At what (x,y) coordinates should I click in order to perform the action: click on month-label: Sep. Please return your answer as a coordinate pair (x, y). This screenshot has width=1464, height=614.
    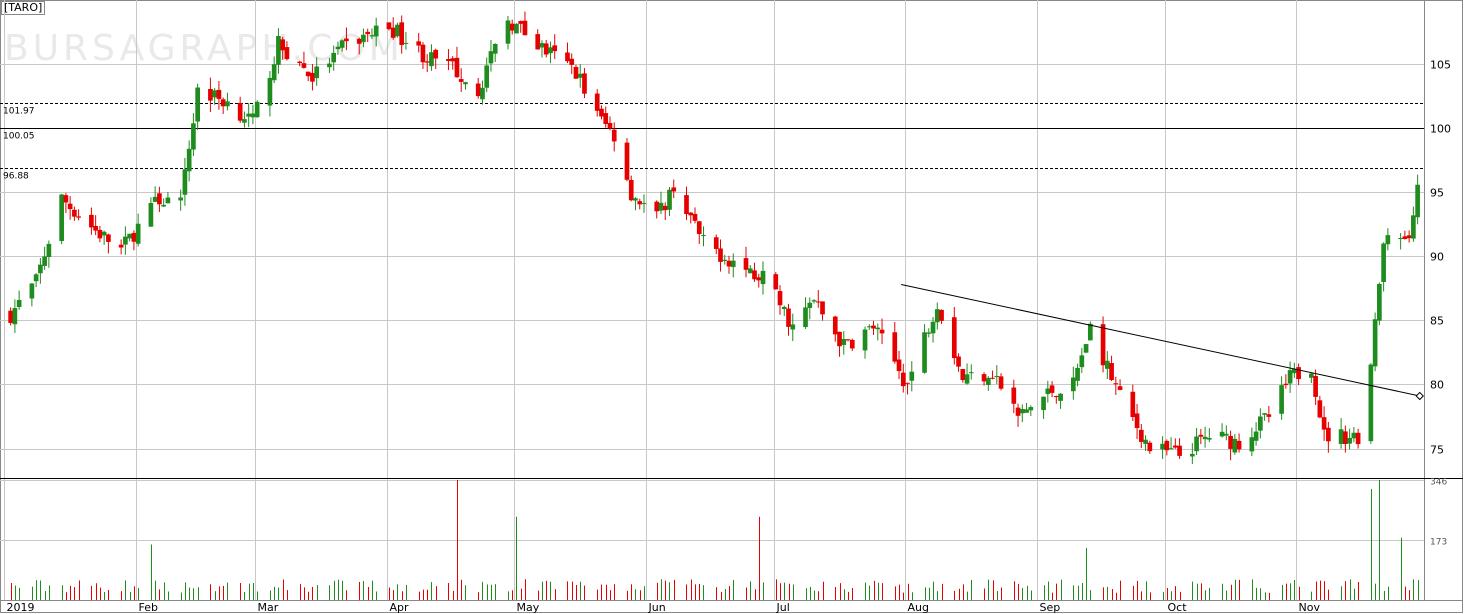
    Looking at the image, I should click on (1050, 607).